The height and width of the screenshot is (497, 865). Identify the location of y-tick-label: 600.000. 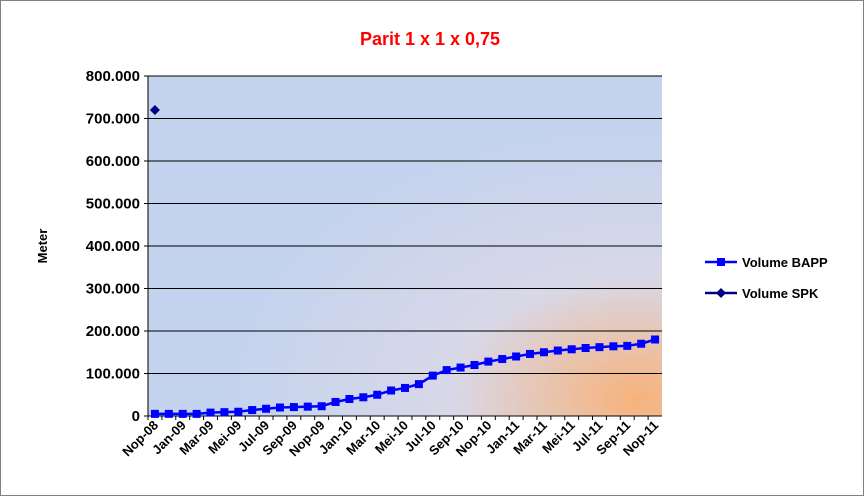
(113, 161).